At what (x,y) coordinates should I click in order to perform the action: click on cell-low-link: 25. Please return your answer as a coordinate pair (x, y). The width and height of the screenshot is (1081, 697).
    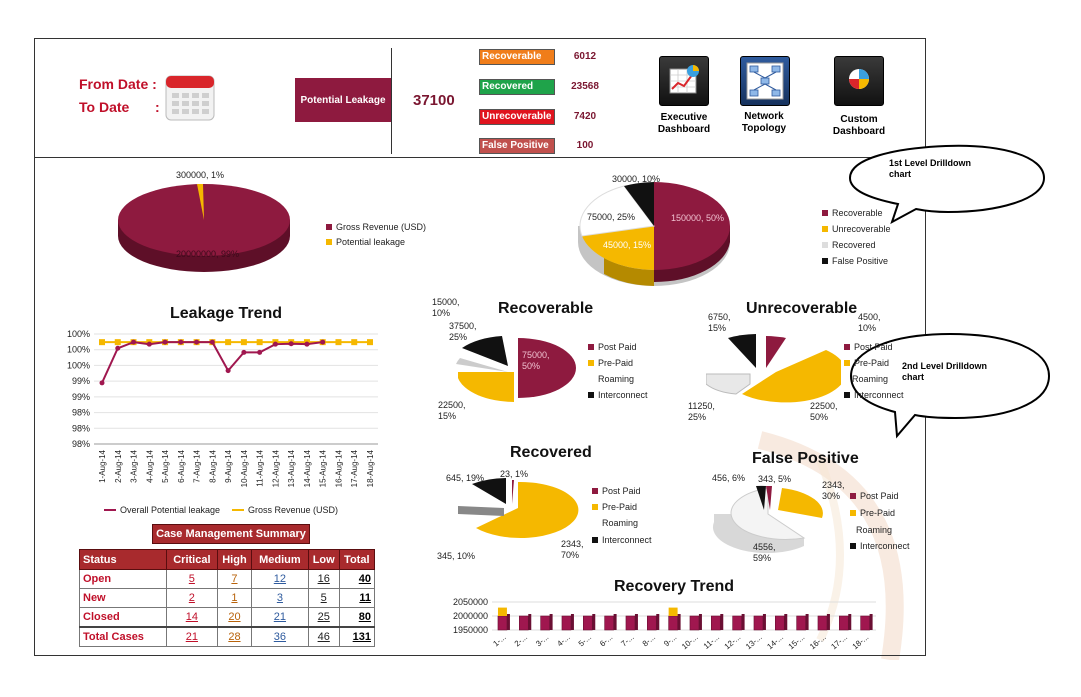
    Looking at the image, I should click on (323, 617).